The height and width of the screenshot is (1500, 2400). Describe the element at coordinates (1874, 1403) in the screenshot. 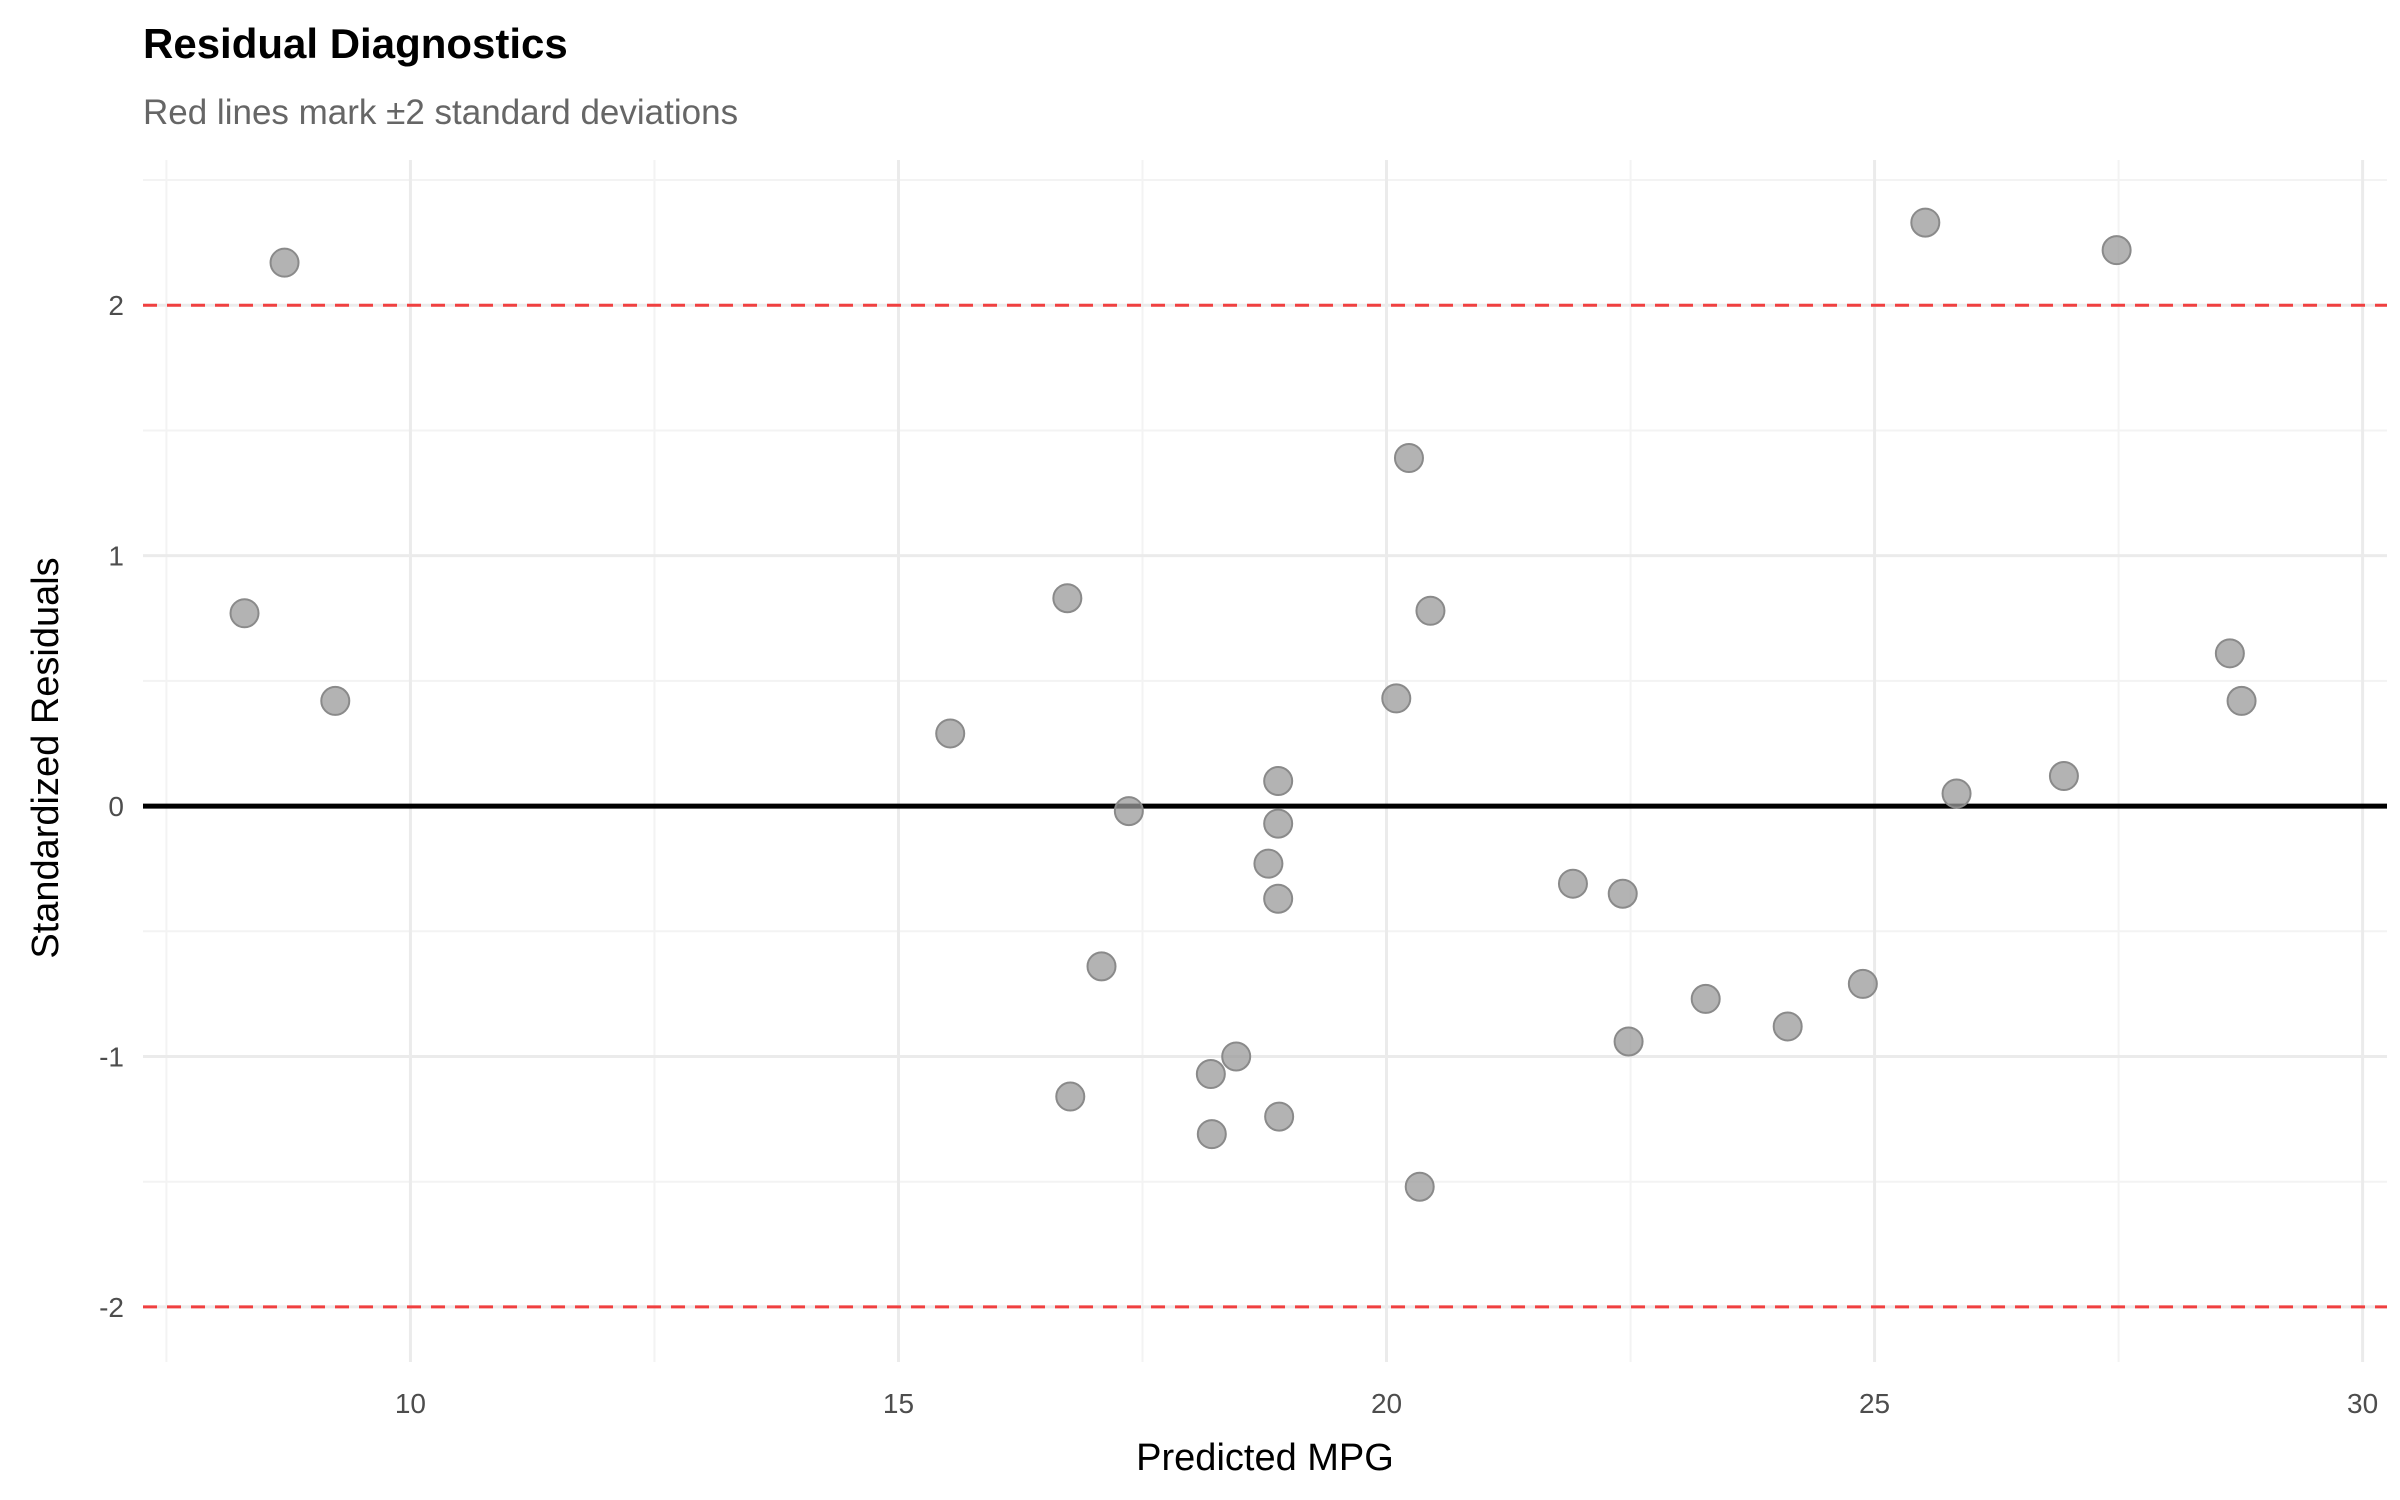

I see `x-tick-label: 25` at that location.